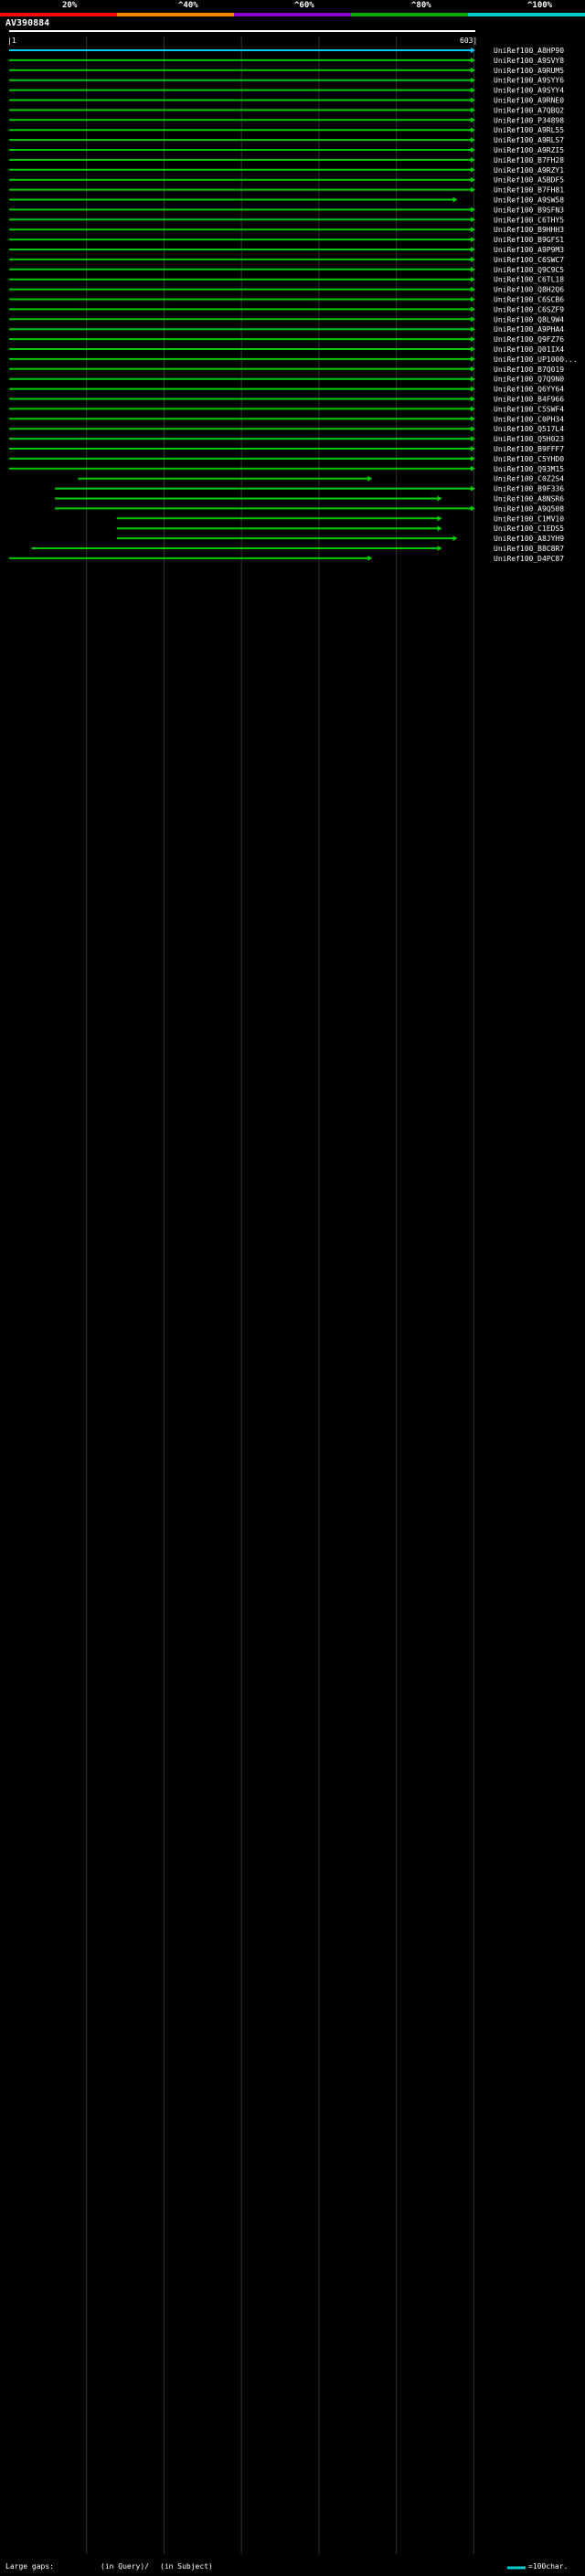 The width and height of the screenshot is (585, 2576). Describe the element at coordinates (529, 380) in the screenshot. I see `hit-id-label: UniRef100_Q7Q9N0` at that location.